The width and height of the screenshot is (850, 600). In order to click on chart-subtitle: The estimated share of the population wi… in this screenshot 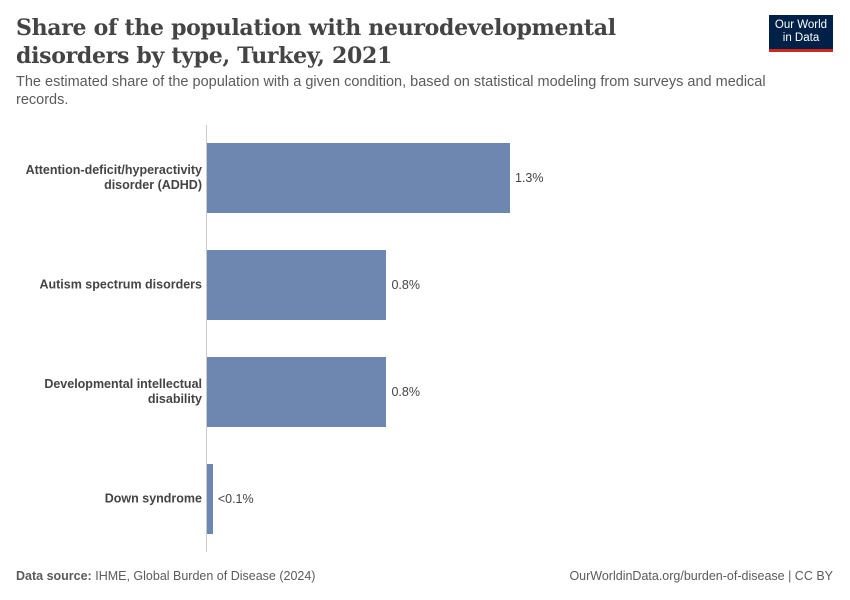, I will do `click(391, 91)`.